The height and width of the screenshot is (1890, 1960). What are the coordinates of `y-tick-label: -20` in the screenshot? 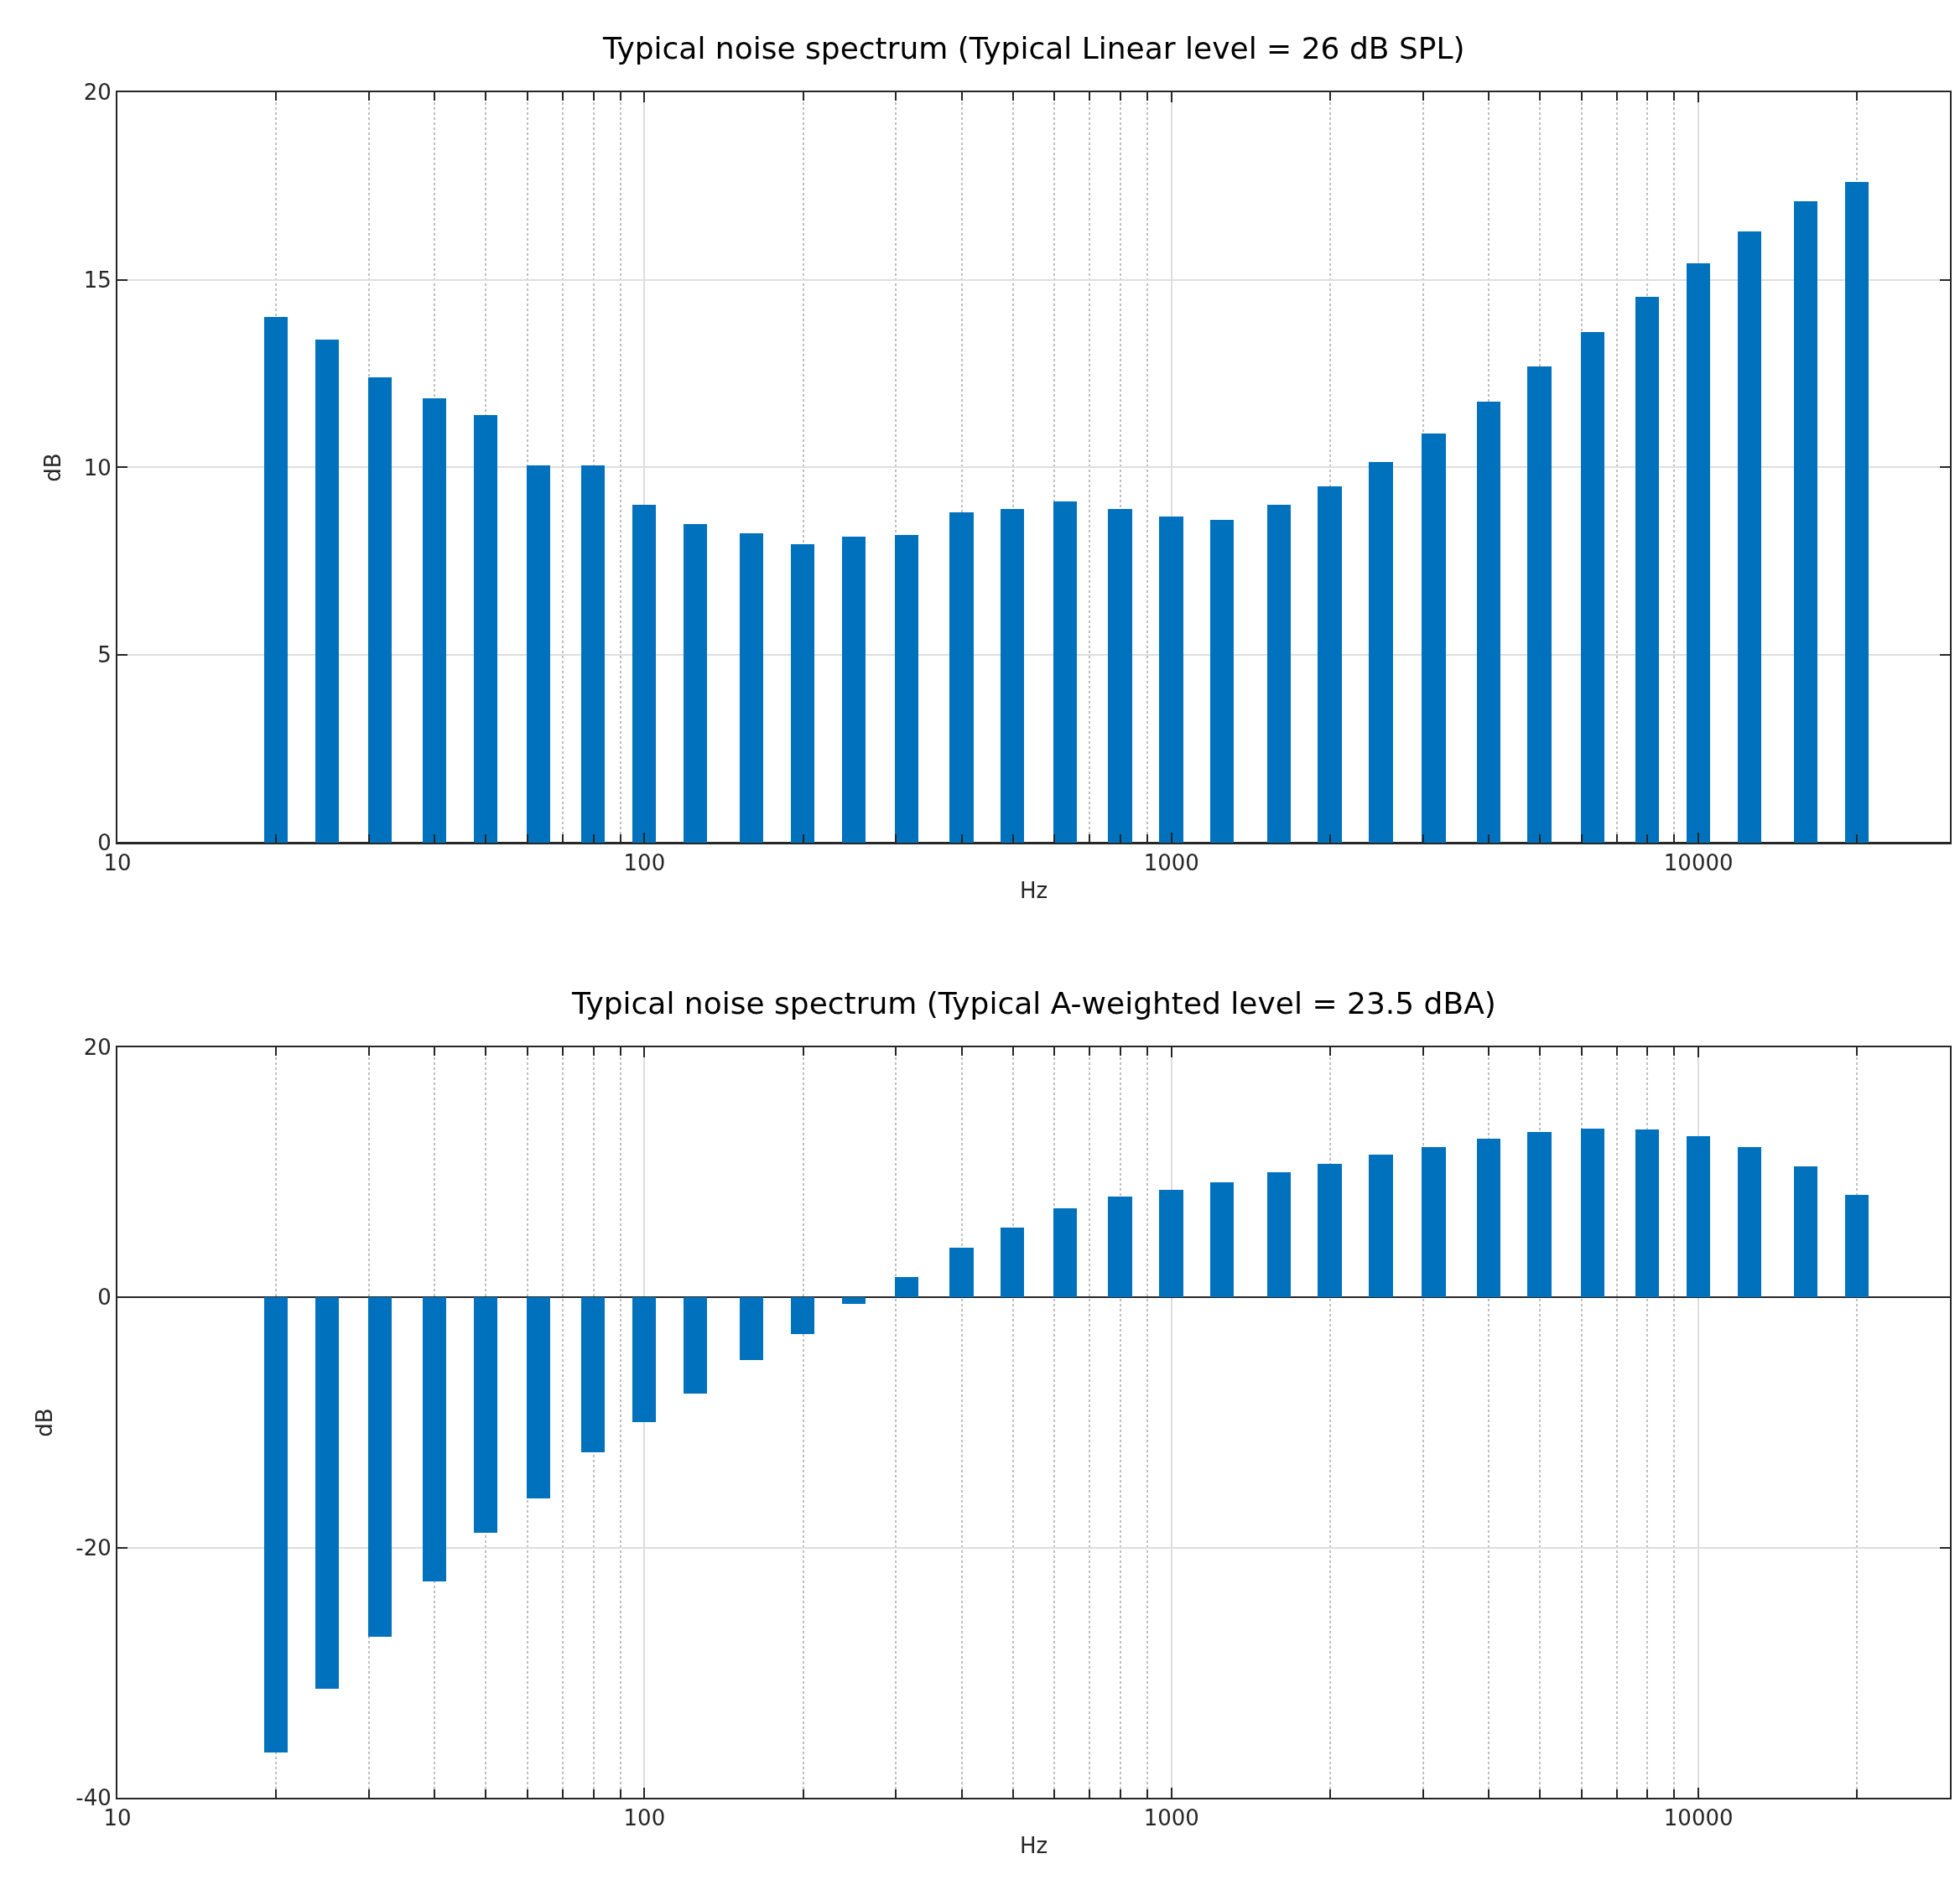 It's located at (93, 1547).